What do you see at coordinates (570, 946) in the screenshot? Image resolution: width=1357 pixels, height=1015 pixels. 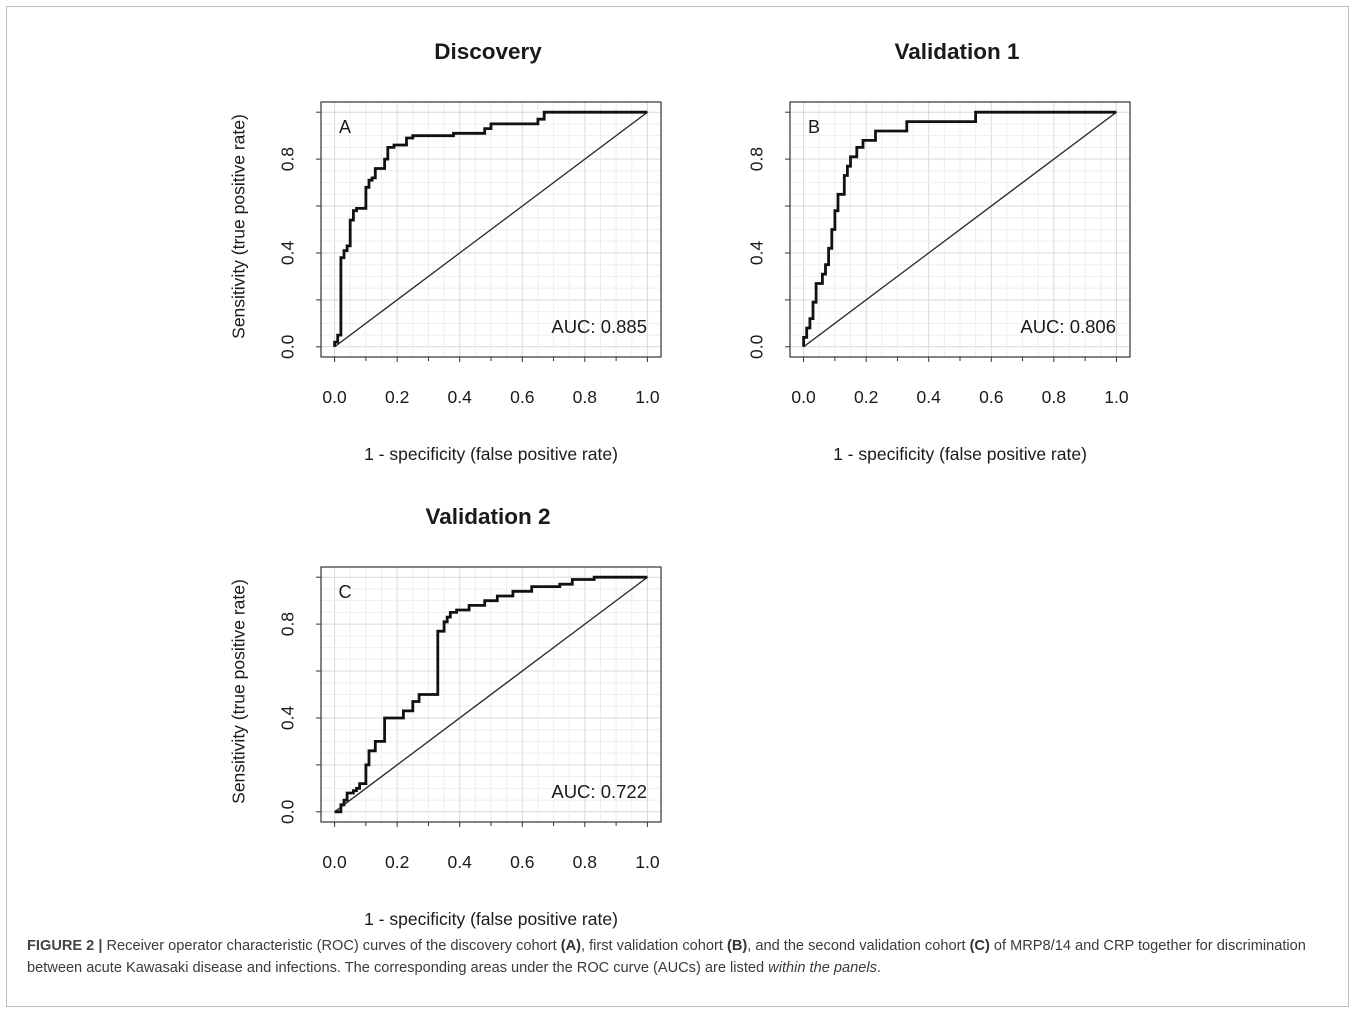 I see `caption-tag-a: (A)` at bounding box center [570, 946].